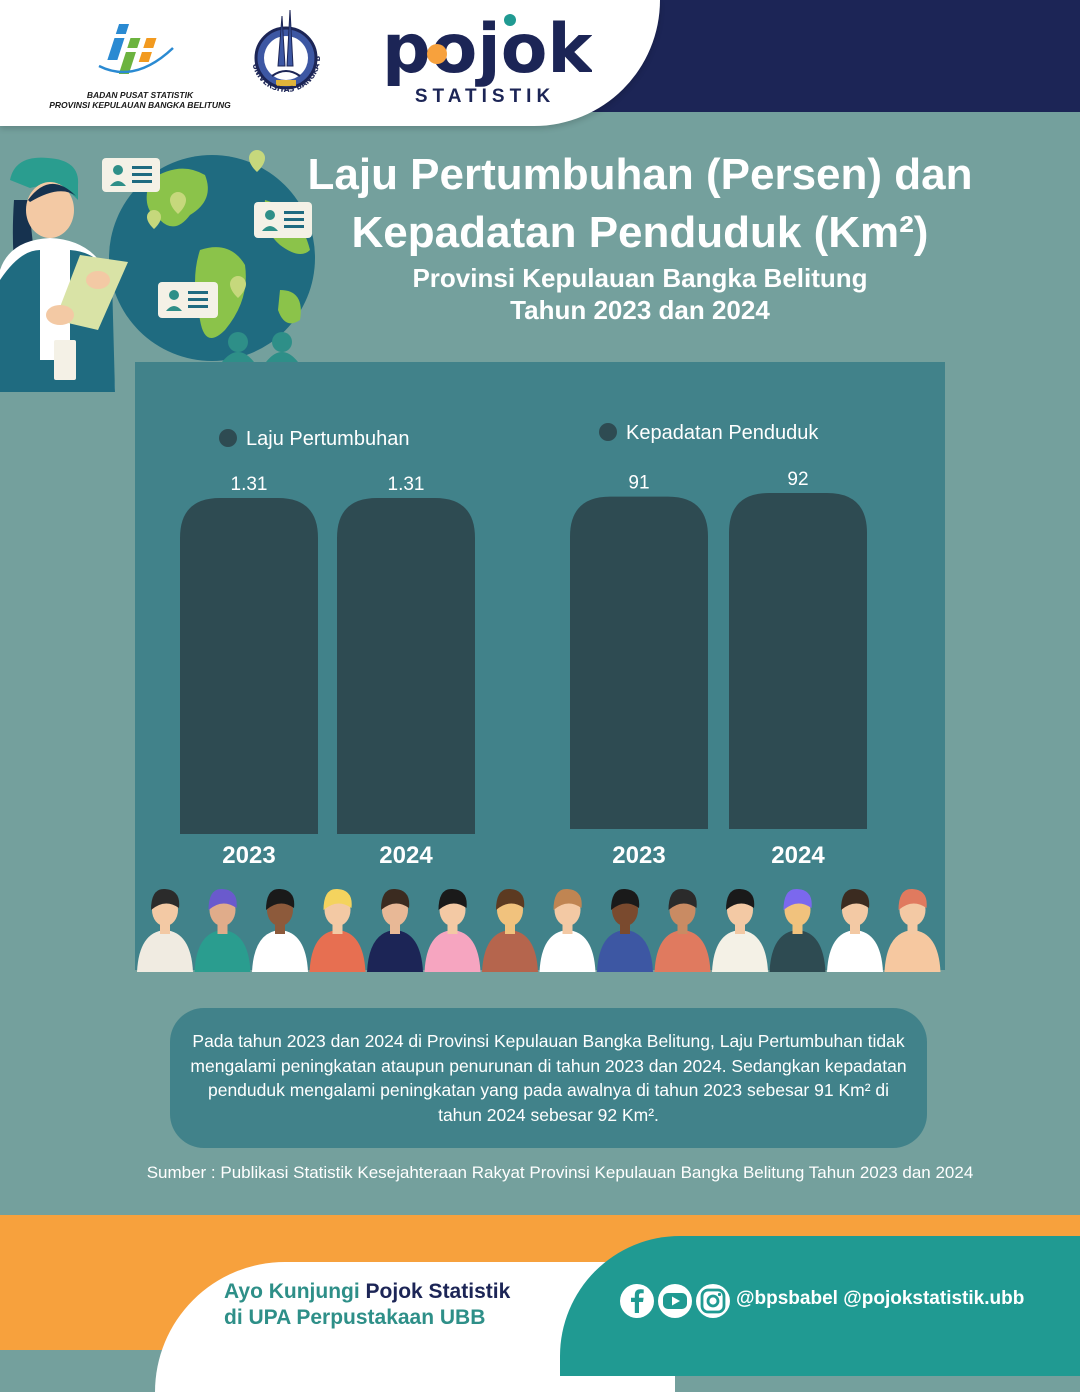 The image size is (1080, 1392). I want to click on youtube-icon, so click(675, 1301).